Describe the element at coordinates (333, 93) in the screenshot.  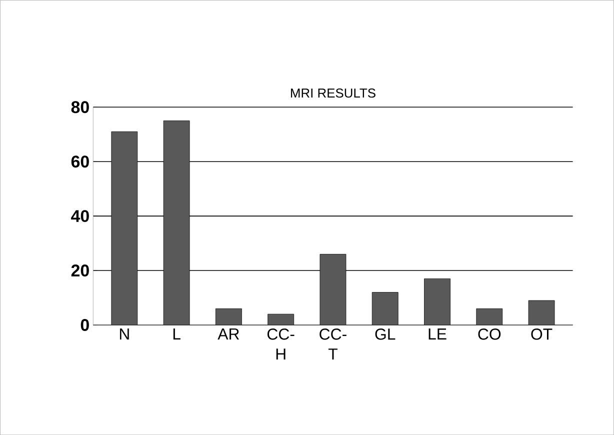
I see `chart-title: MRI RESULTS` at that location.